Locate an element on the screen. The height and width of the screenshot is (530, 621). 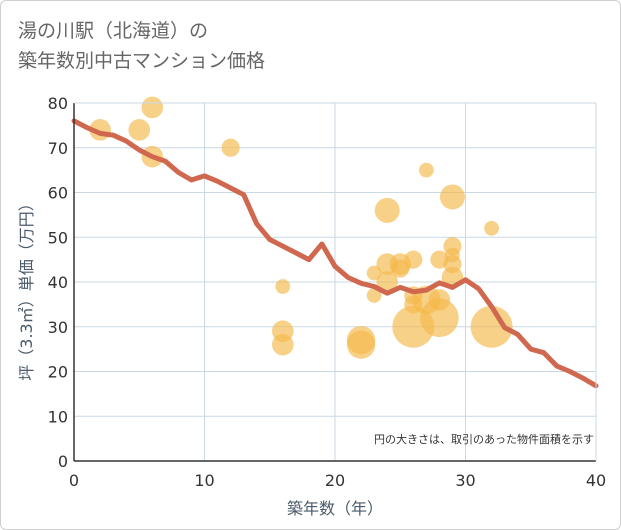
y-axis-title: 坪（3.3㎡）単価（万円） is located at coordinates (26, 287).